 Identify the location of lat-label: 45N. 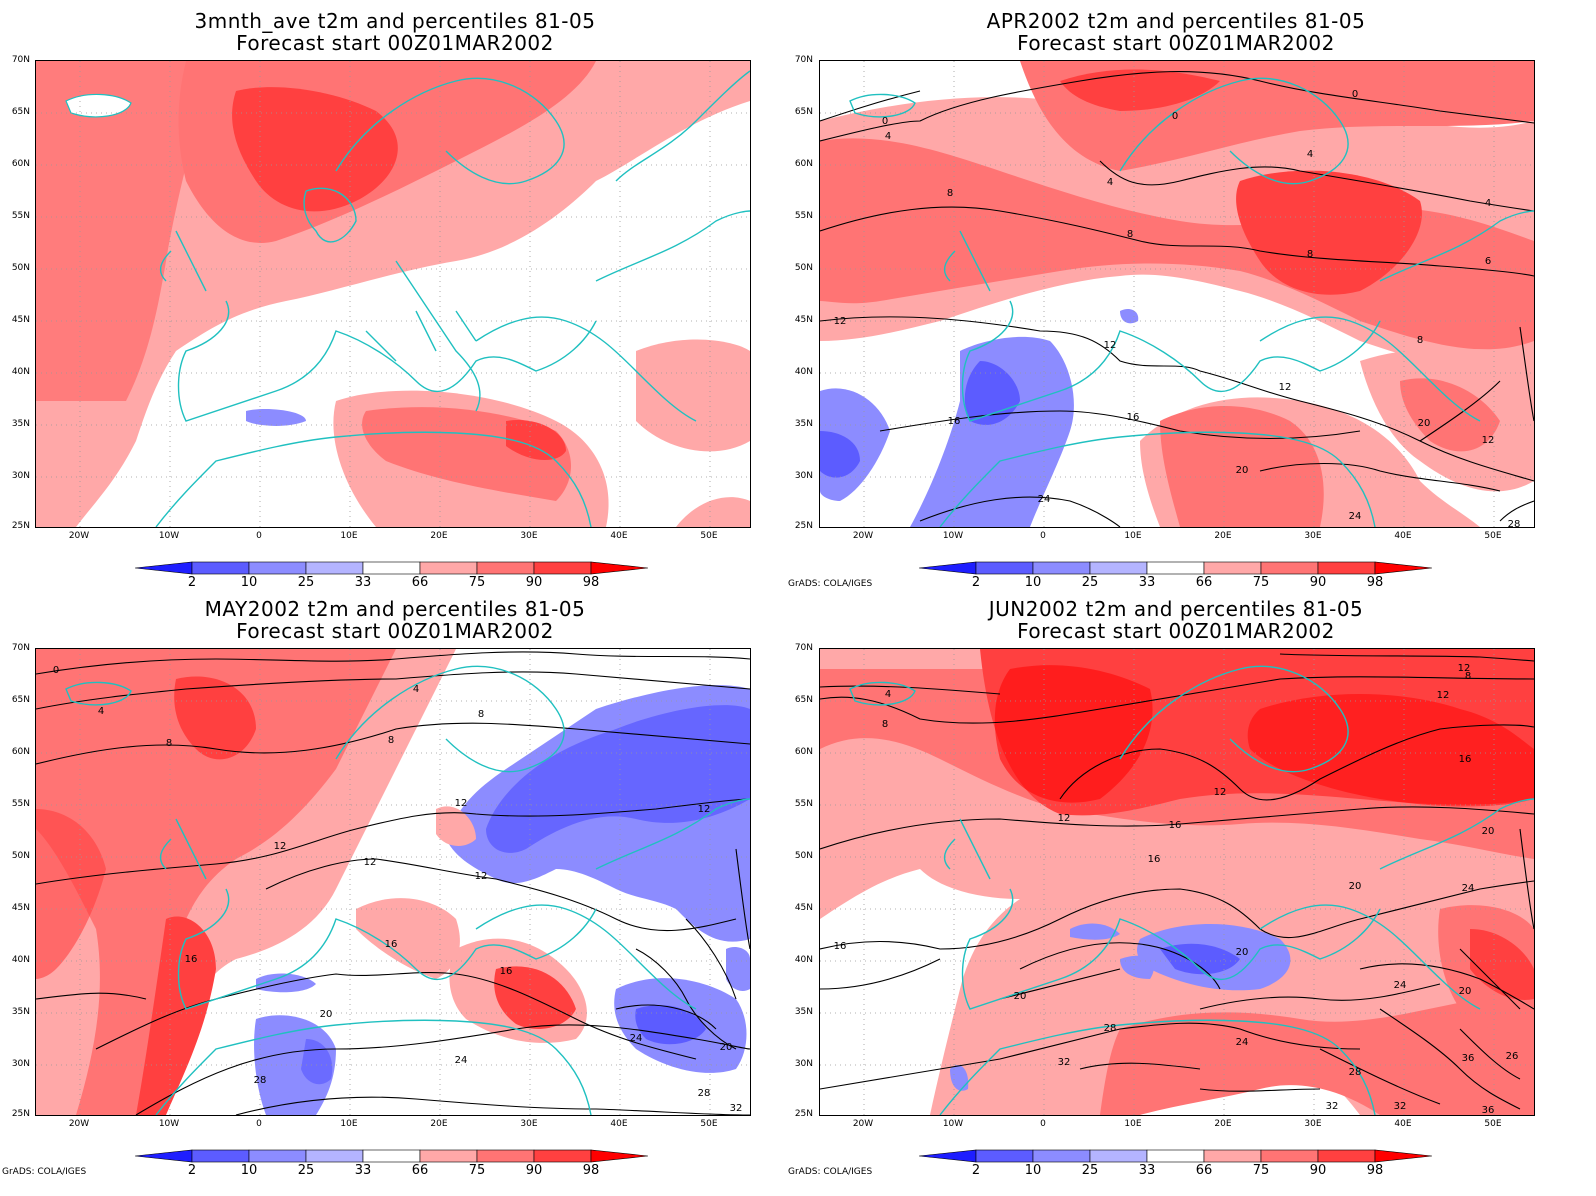
(803, 908).